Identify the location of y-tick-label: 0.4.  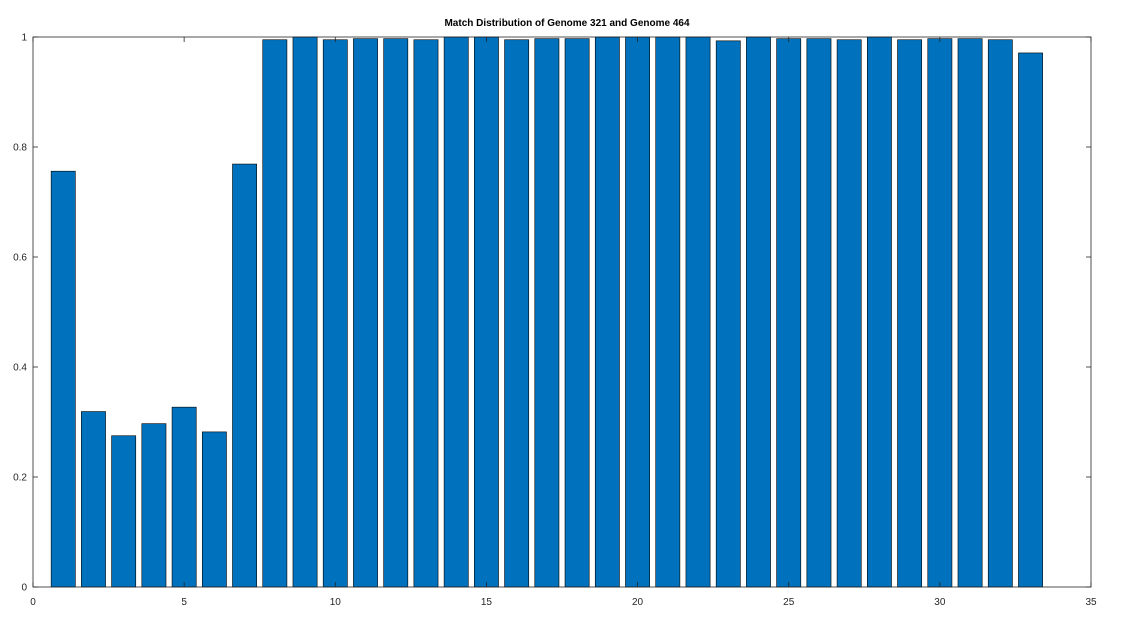
(20, 368).